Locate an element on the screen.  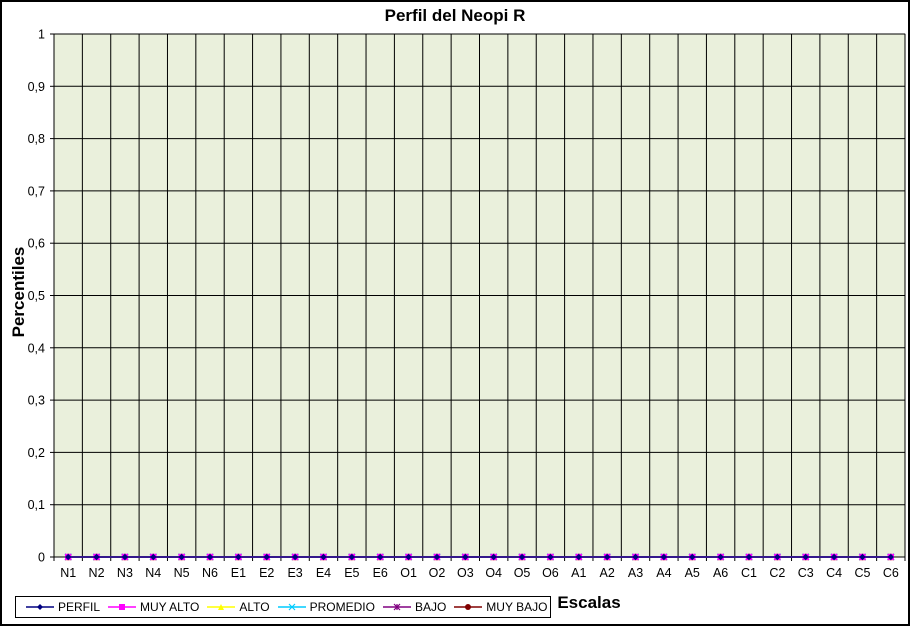
legend-item: ALTO is located at coordinates (238, 607).